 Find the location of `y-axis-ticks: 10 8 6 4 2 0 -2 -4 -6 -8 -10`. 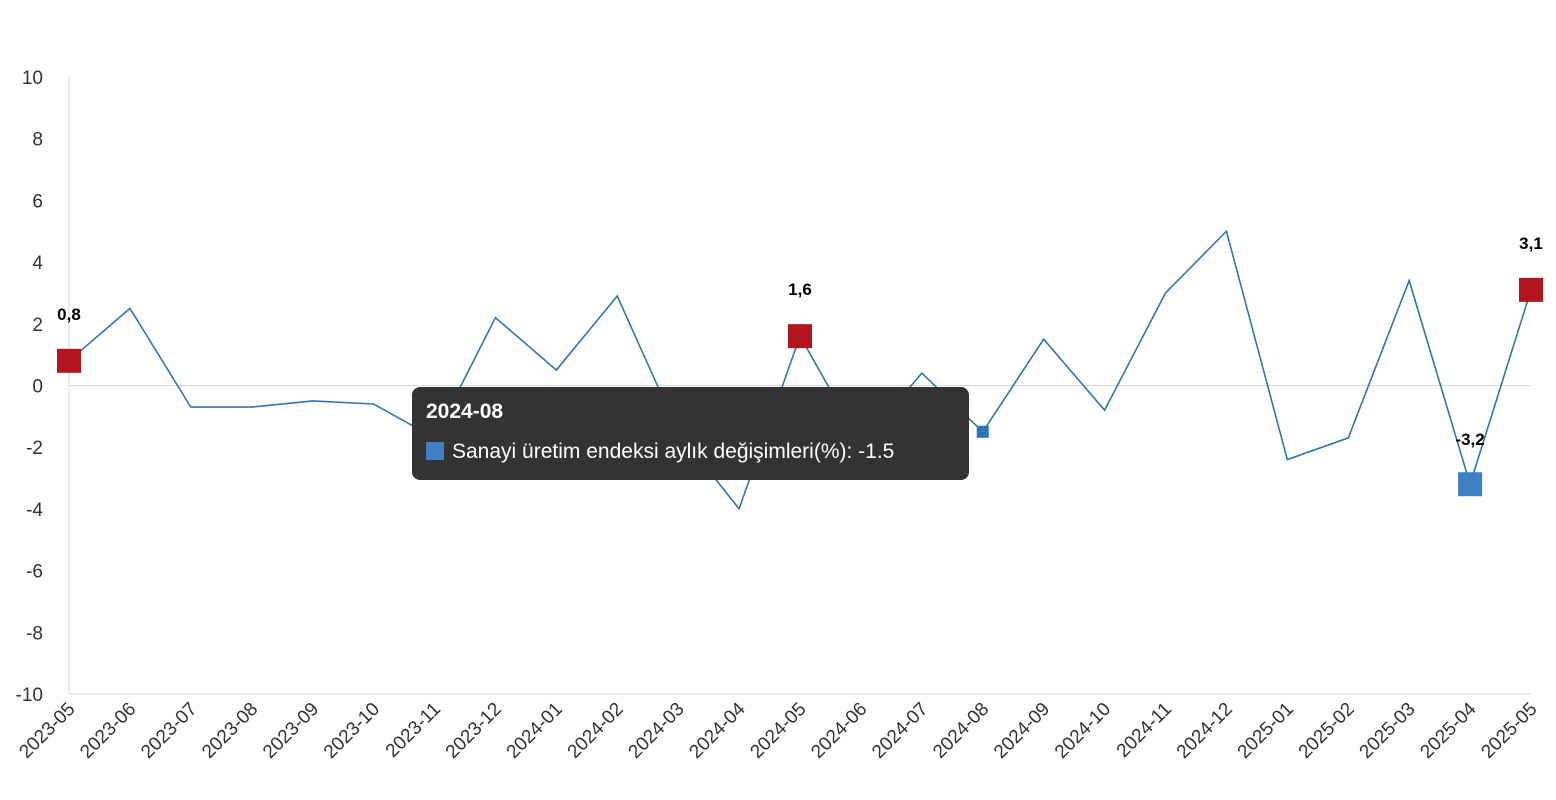

y-axis-ticks: 10 8 6 4 2 0 -2 -4 -6 -8 -10 is located at coordinates (30, 387).